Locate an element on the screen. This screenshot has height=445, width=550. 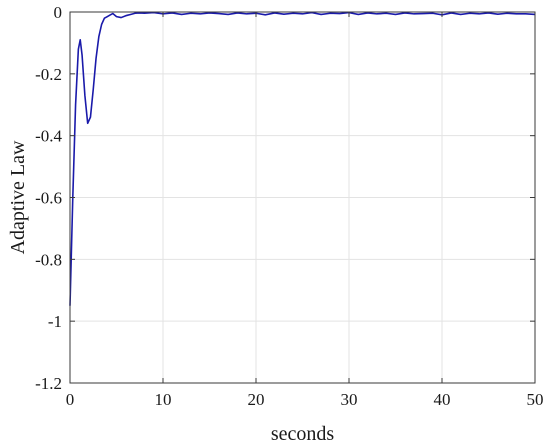
y-tick-label: 0 is located at coordinates (58, 12).